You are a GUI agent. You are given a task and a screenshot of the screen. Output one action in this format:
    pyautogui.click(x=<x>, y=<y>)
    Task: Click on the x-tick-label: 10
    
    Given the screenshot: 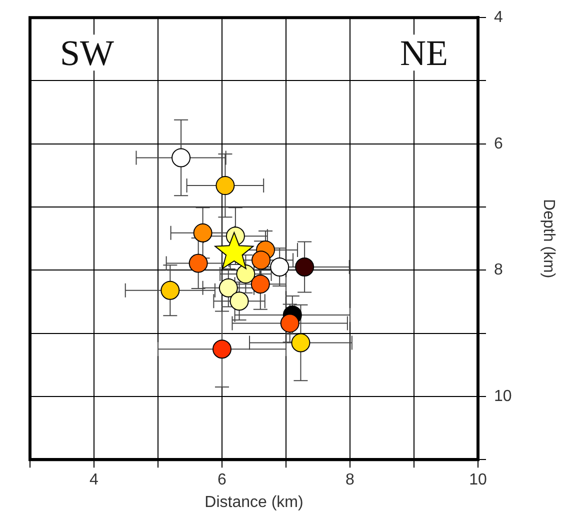 What is the action you would take?
    pyautogui.click(x=478, y=480)
    